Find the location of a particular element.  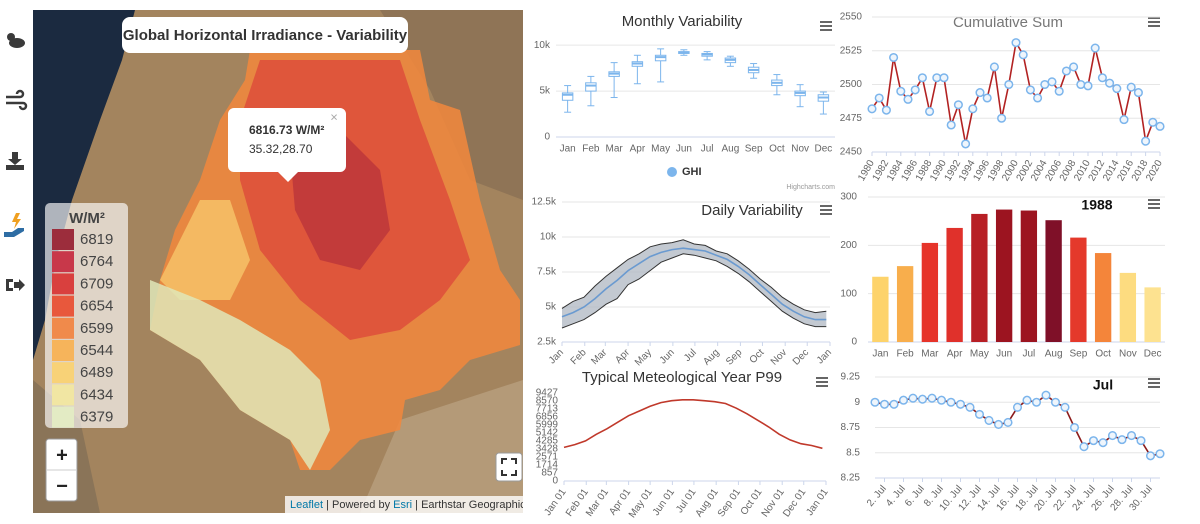

x-tick-label: Mar is located at coordinates (599, 357).